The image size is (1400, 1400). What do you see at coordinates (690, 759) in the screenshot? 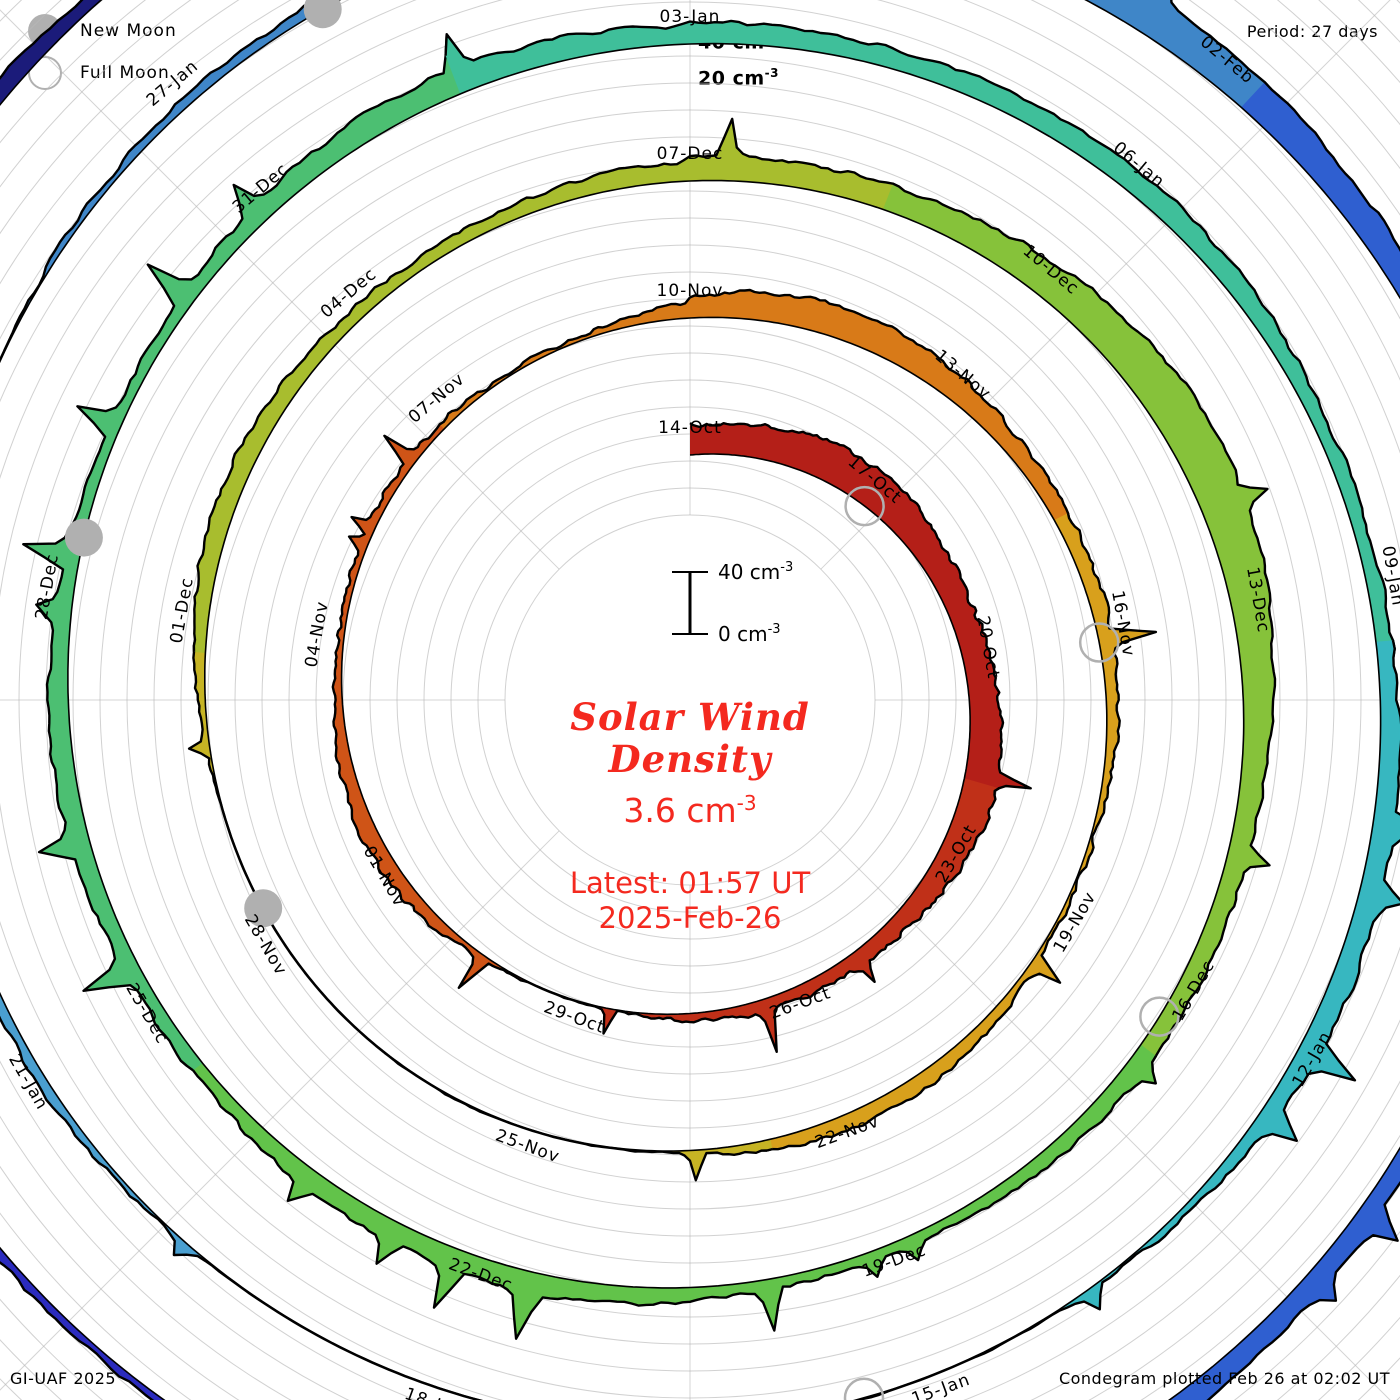
I see `plot-title-line2: Density` at bounding box center [690, 759].